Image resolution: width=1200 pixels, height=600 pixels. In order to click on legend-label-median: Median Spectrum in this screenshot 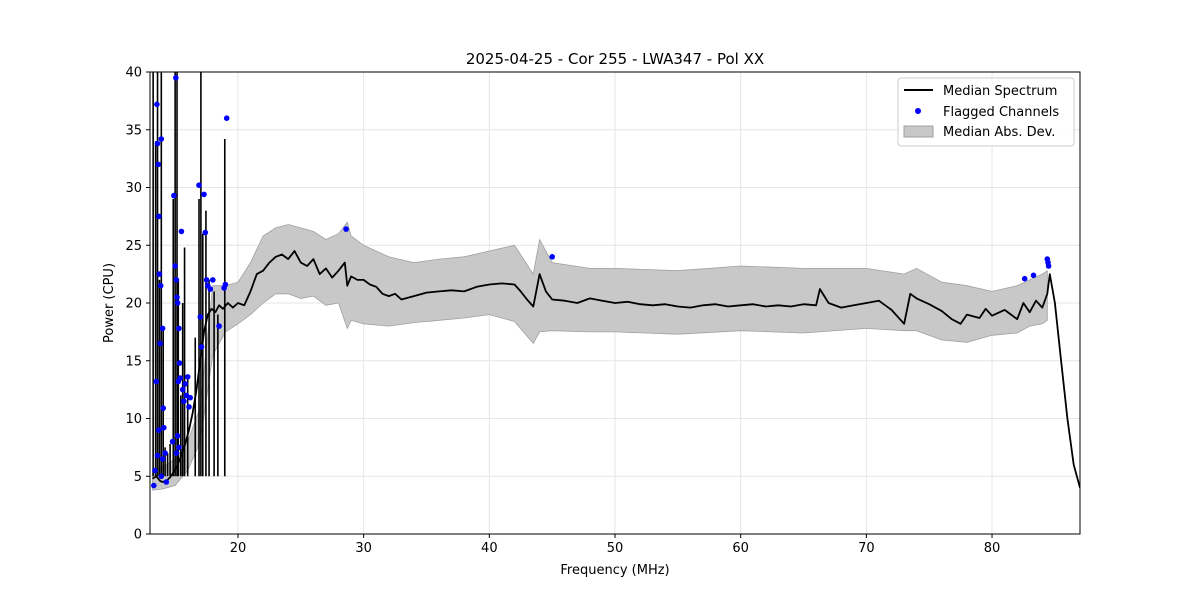, I will do `click(1000, 91)`.